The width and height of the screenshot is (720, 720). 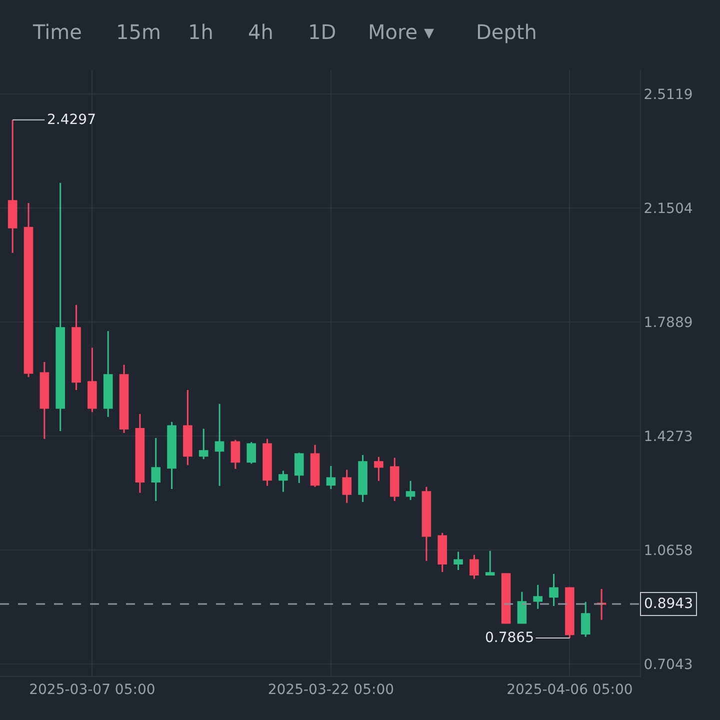 What do you see at coordinates (668, 550) in the screenshot?
I see `y-tick-label: 1.0658` at bounding box center [668, 550].